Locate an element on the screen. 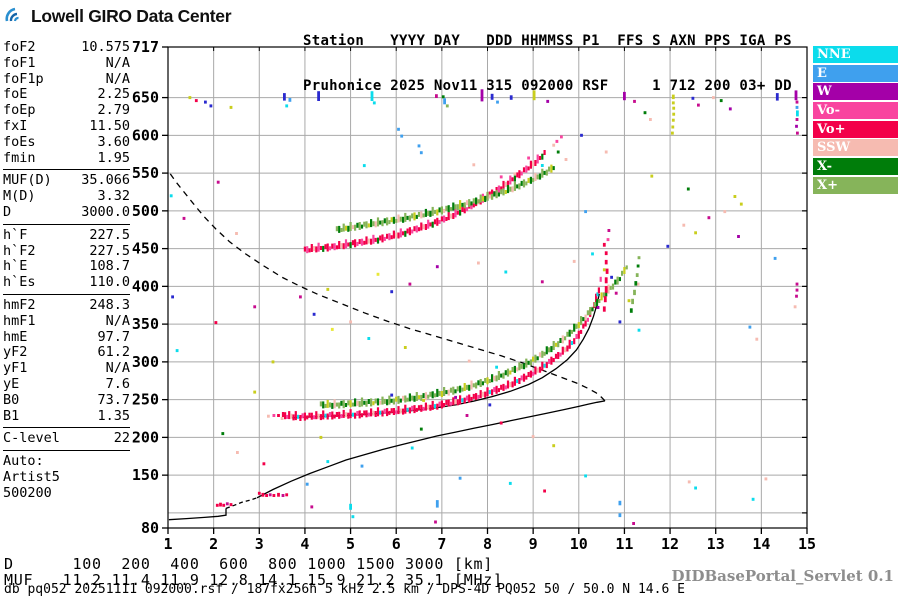 This screenshot has width=900, height=604. svg-text: 80 is located at coordinates (150, 528).